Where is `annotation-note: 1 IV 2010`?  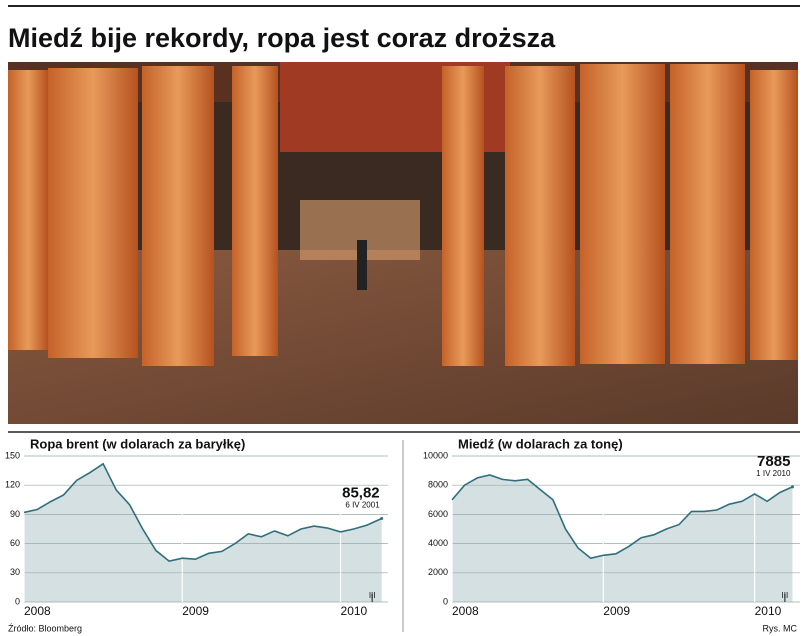
annotation-note: 1 IV 2010 is located at coordinates (773, 473).